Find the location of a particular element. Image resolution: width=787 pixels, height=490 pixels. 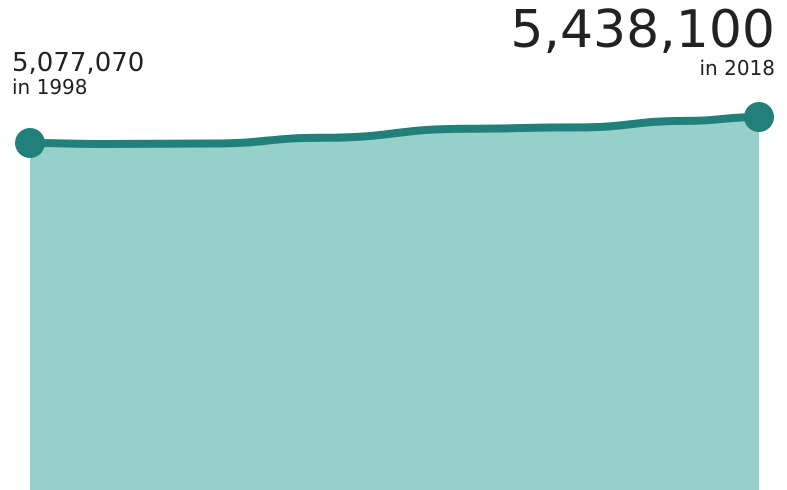

end-value-label: 5,438,100 is located at coordinates (642, 30).